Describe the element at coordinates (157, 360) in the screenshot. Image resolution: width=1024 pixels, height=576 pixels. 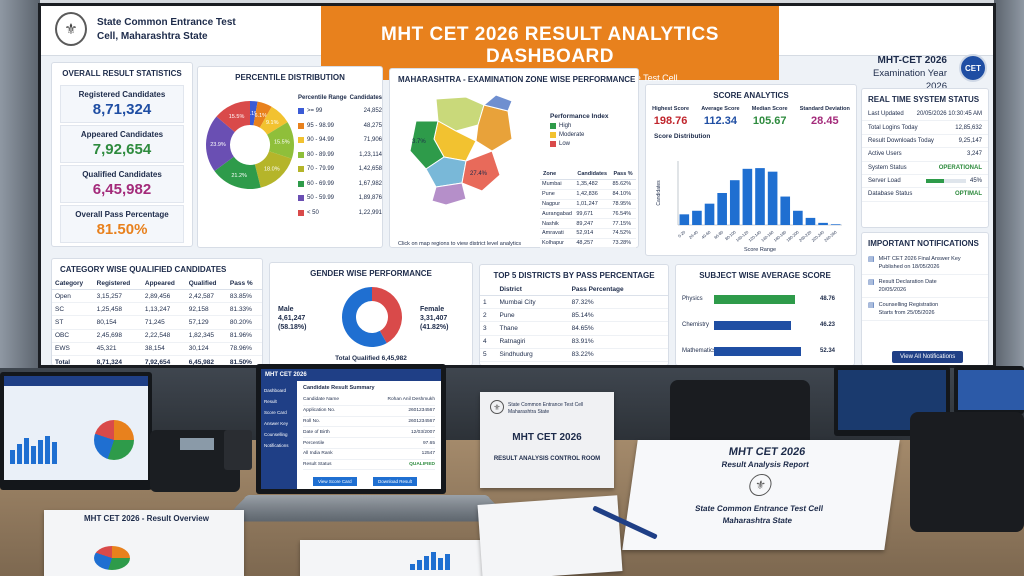
I see `category-row: Total 8,71,324 7,92,654 6,45,982 81.50%` at that location.